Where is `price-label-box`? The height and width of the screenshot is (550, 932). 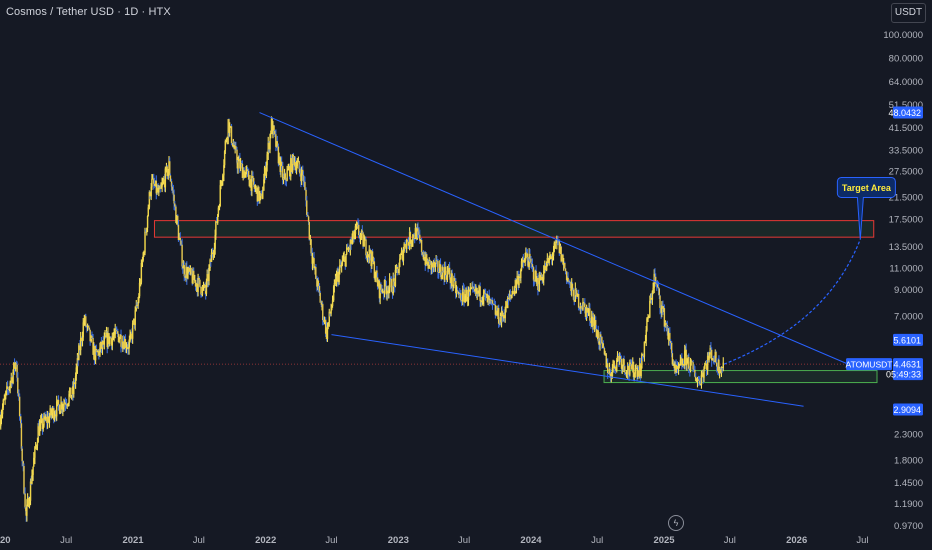
price-label-box is located at coordinates (908, 339).